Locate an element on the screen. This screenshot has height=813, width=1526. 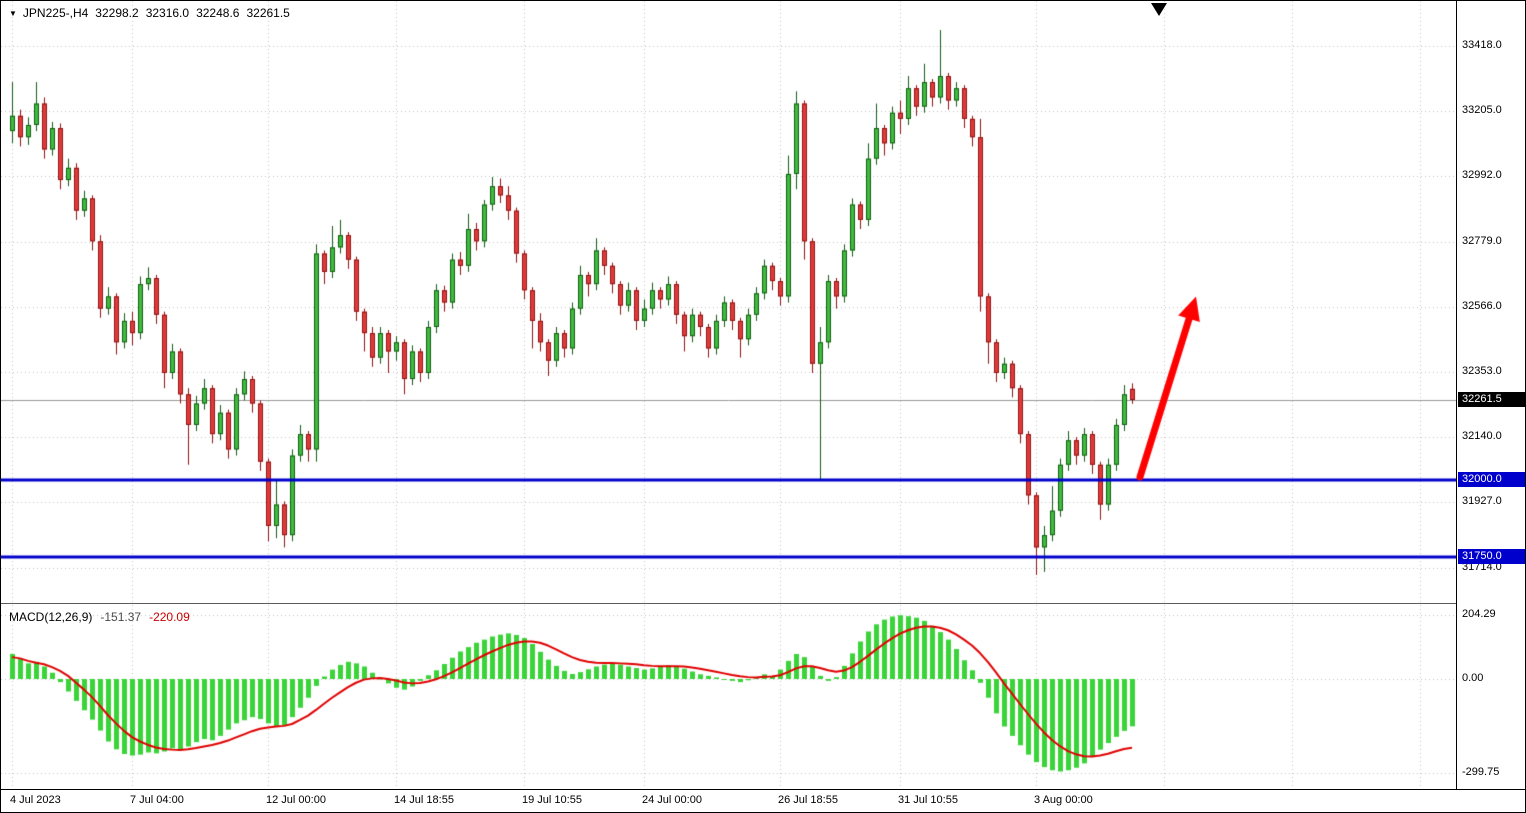
price-tick-label: 32779.0 is located at coordinates (1482, 240).